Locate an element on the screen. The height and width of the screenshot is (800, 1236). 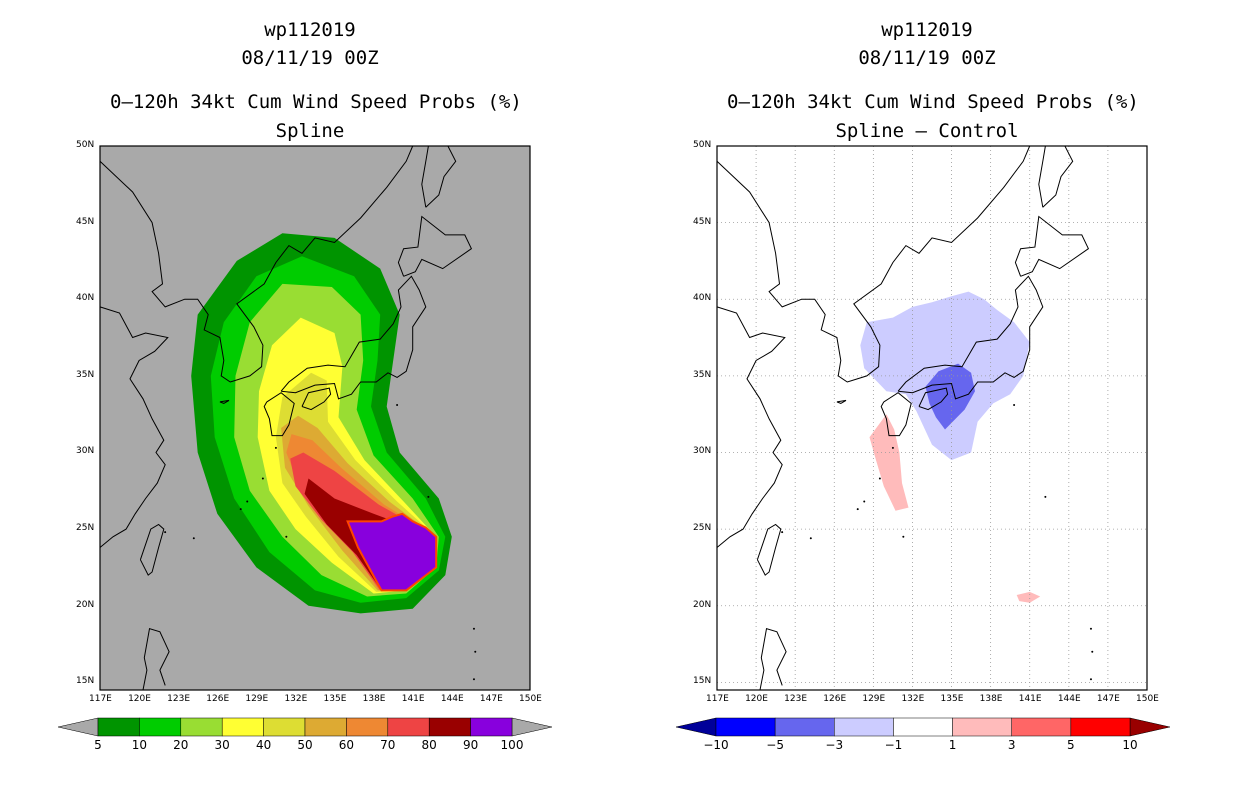
left-title-storm: wp112019 is located at coordinates (310, 30).